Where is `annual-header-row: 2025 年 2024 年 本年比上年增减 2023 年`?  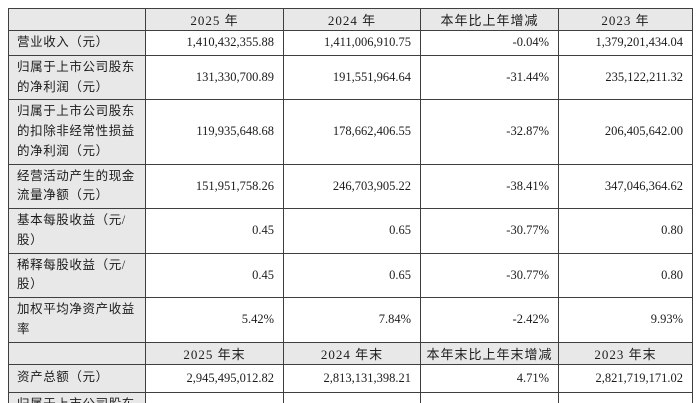 annual-header-row: 2025 年 2024 年 本年比上年增减 2023 年 is located at coordinates (350, 19).